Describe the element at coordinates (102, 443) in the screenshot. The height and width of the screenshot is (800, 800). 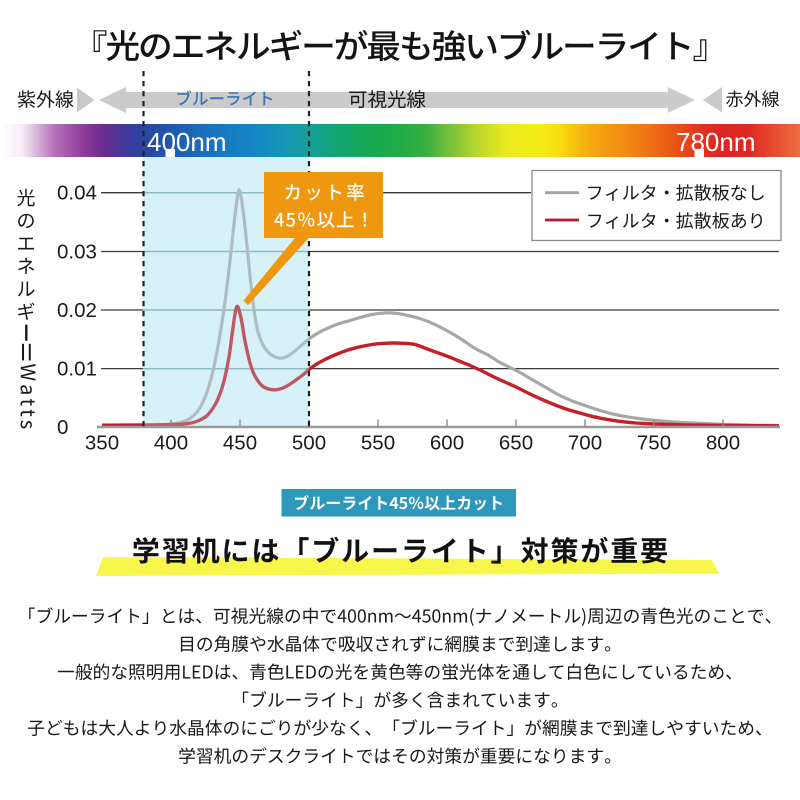
I see `svg-text: 350` at that location.